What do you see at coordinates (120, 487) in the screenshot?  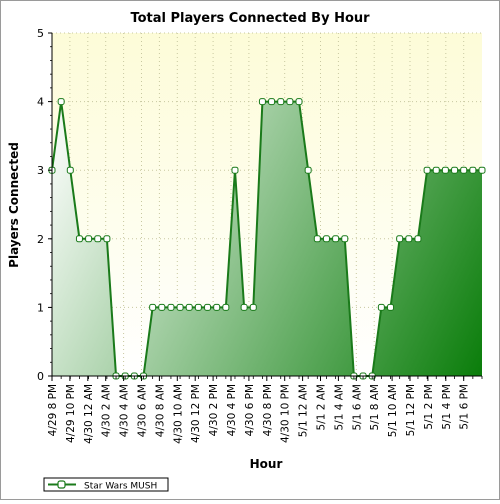 I see `legend-label: Star Wars MUSH` at bounding box center [120, 487].